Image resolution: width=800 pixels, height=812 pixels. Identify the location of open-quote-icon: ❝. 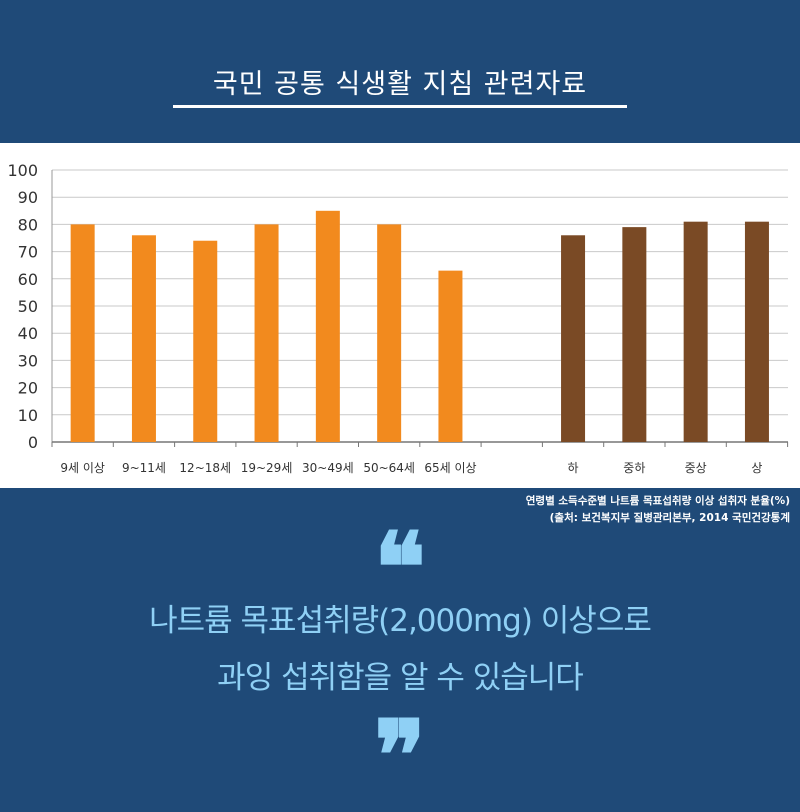
(400, 567).